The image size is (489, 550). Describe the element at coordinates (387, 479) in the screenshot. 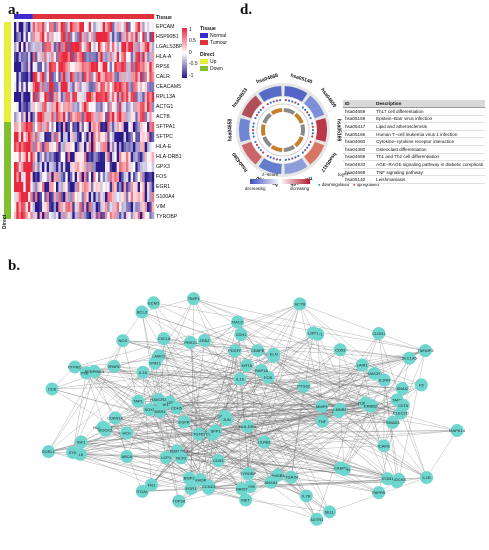

I see `network-node: ITGB1` at that location.